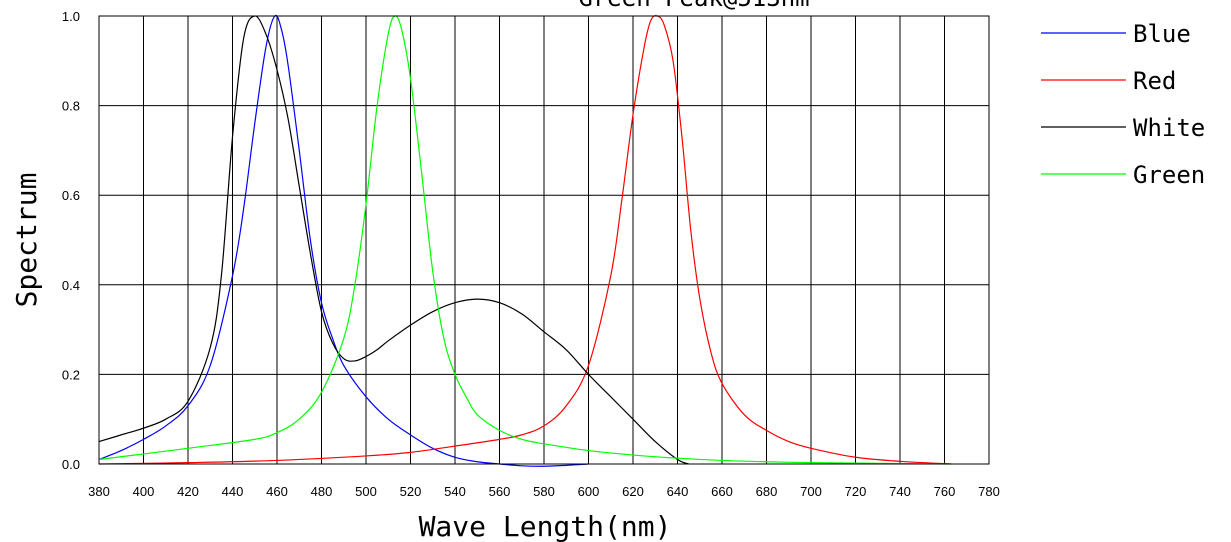 The width and height of the screenshot is (1231, 542). Describe the element at coordinates (811, 491) in the screenshot. I see `x-tick-label: 700` at that location.